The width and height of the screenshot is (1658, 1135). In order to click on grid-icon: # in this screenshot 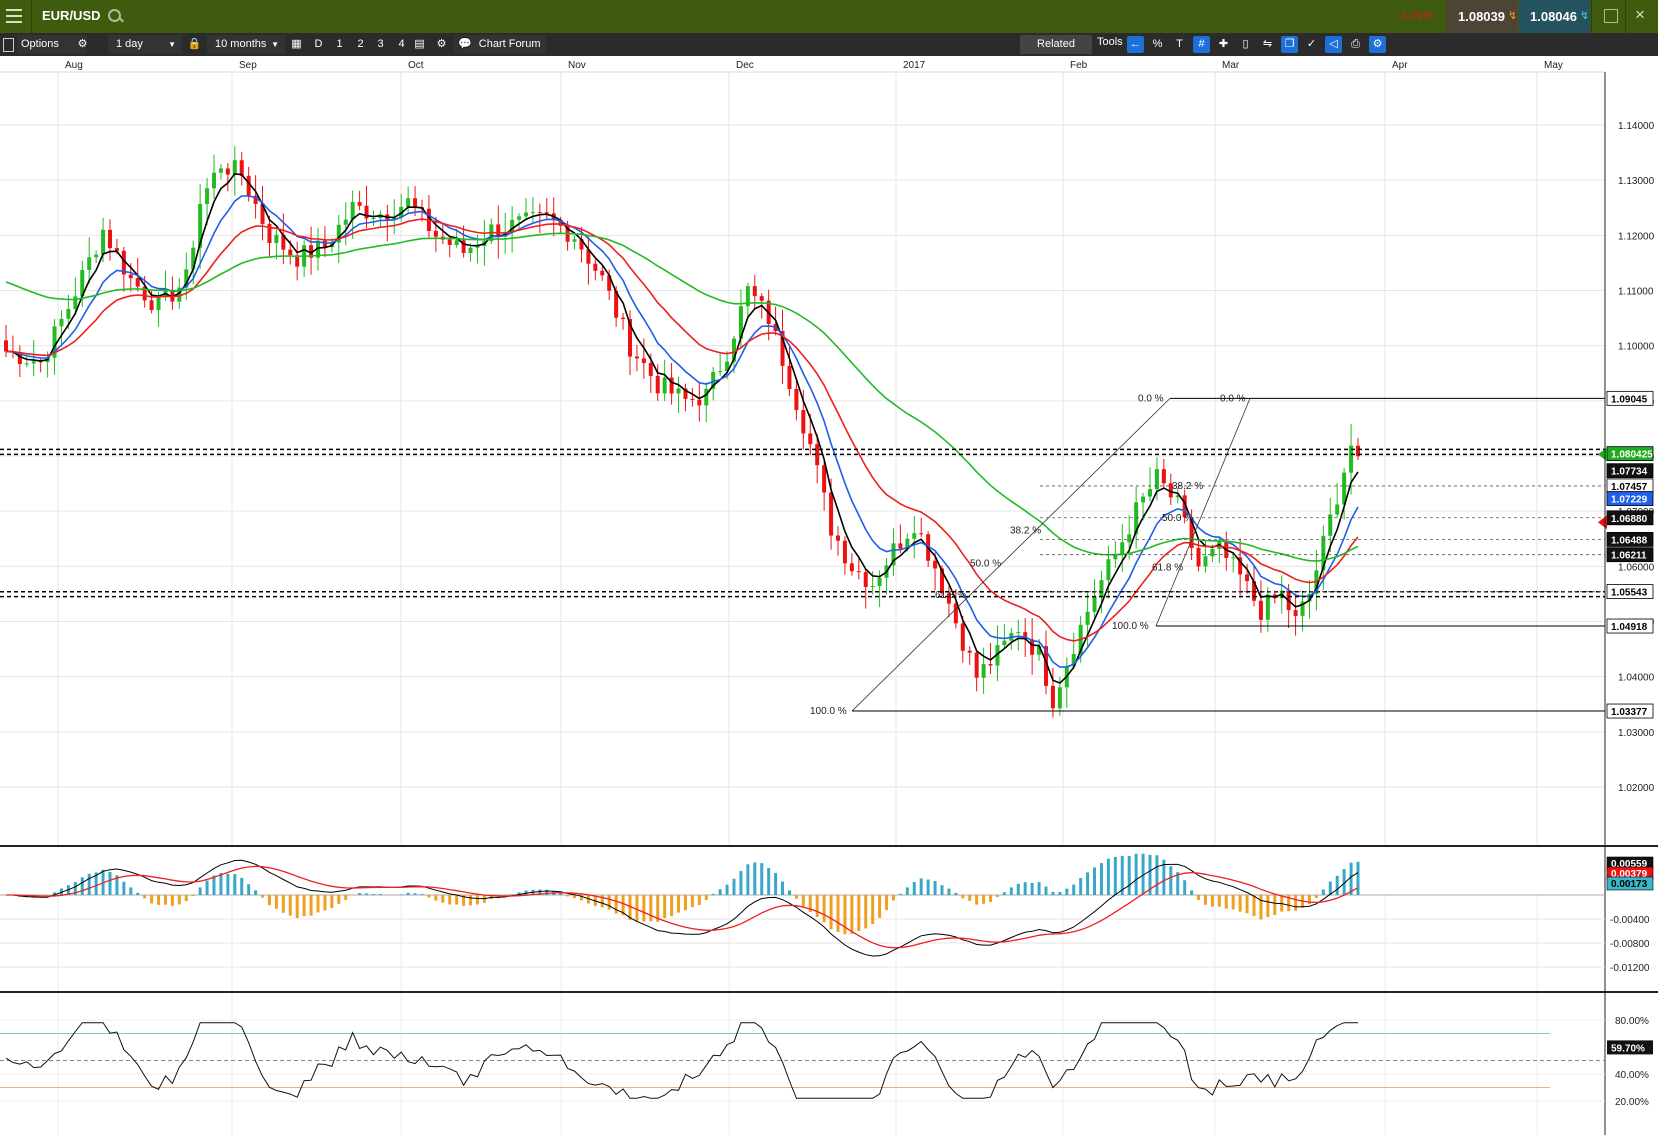, I will do `click(1201, 44)`.